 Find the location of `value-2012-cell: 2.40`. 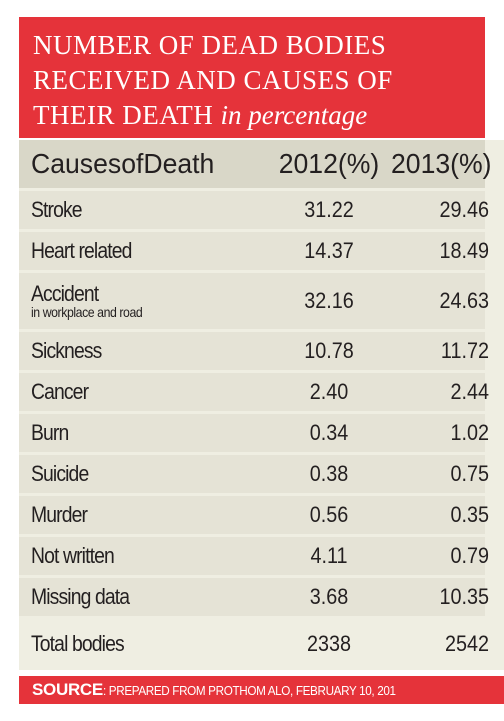

value-2012-cell: 2.40 is located at coordinates (329, 391).